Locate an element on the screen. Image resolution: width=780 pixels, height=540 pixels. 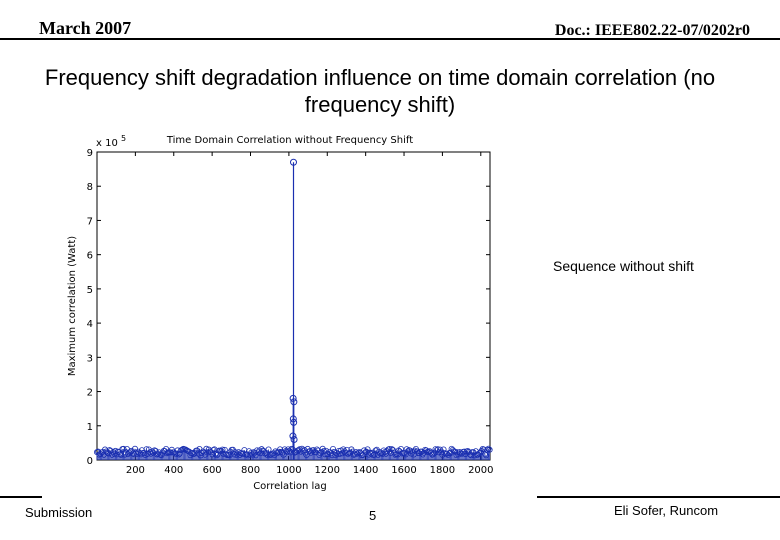
footer-rule-right is located at coordinates (658, 497).